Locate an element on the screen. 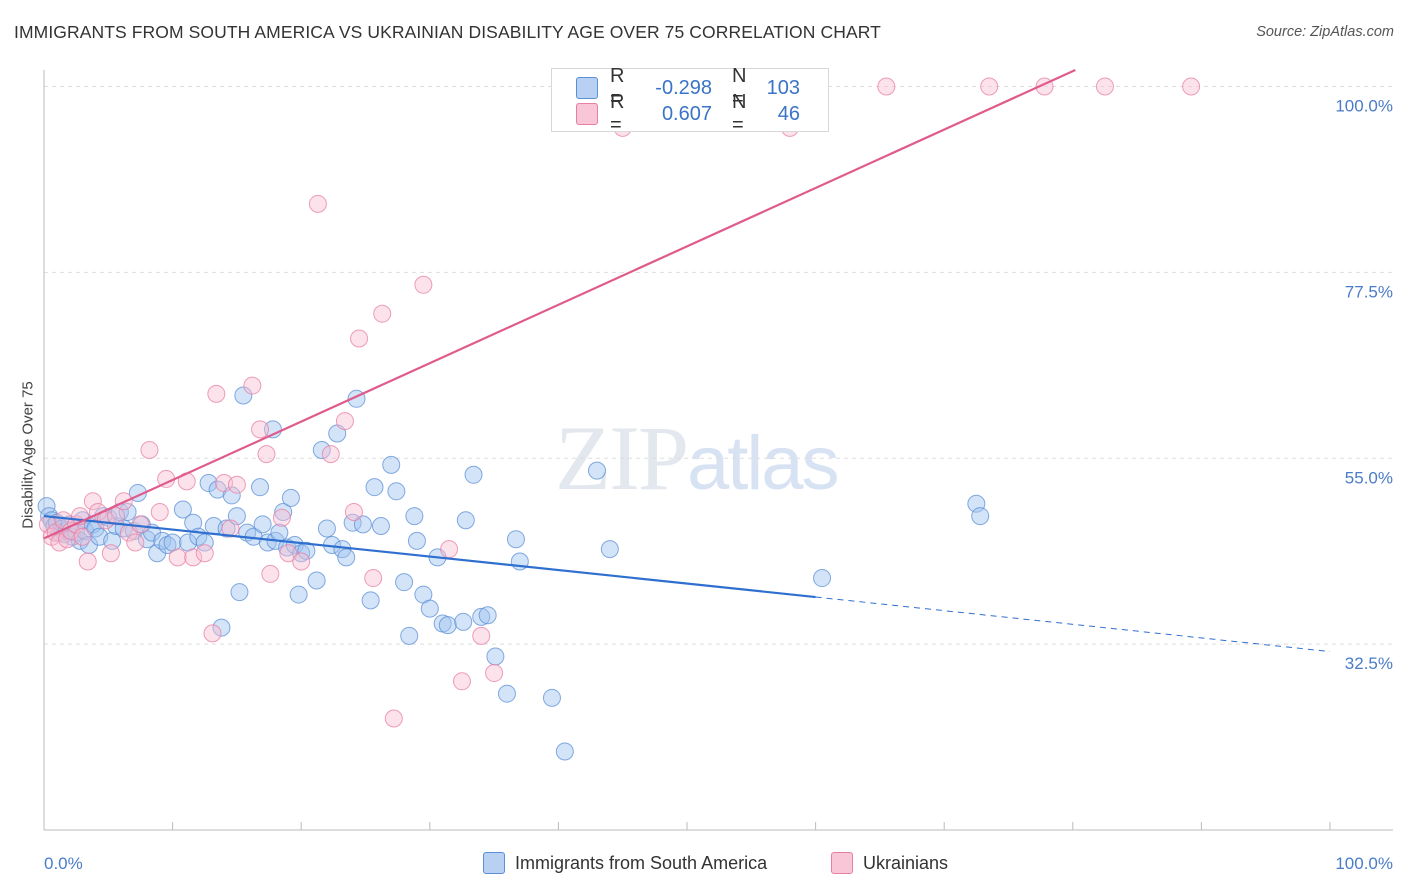  bottom-legend-swatch-pink is located at coordinates (842, 863).